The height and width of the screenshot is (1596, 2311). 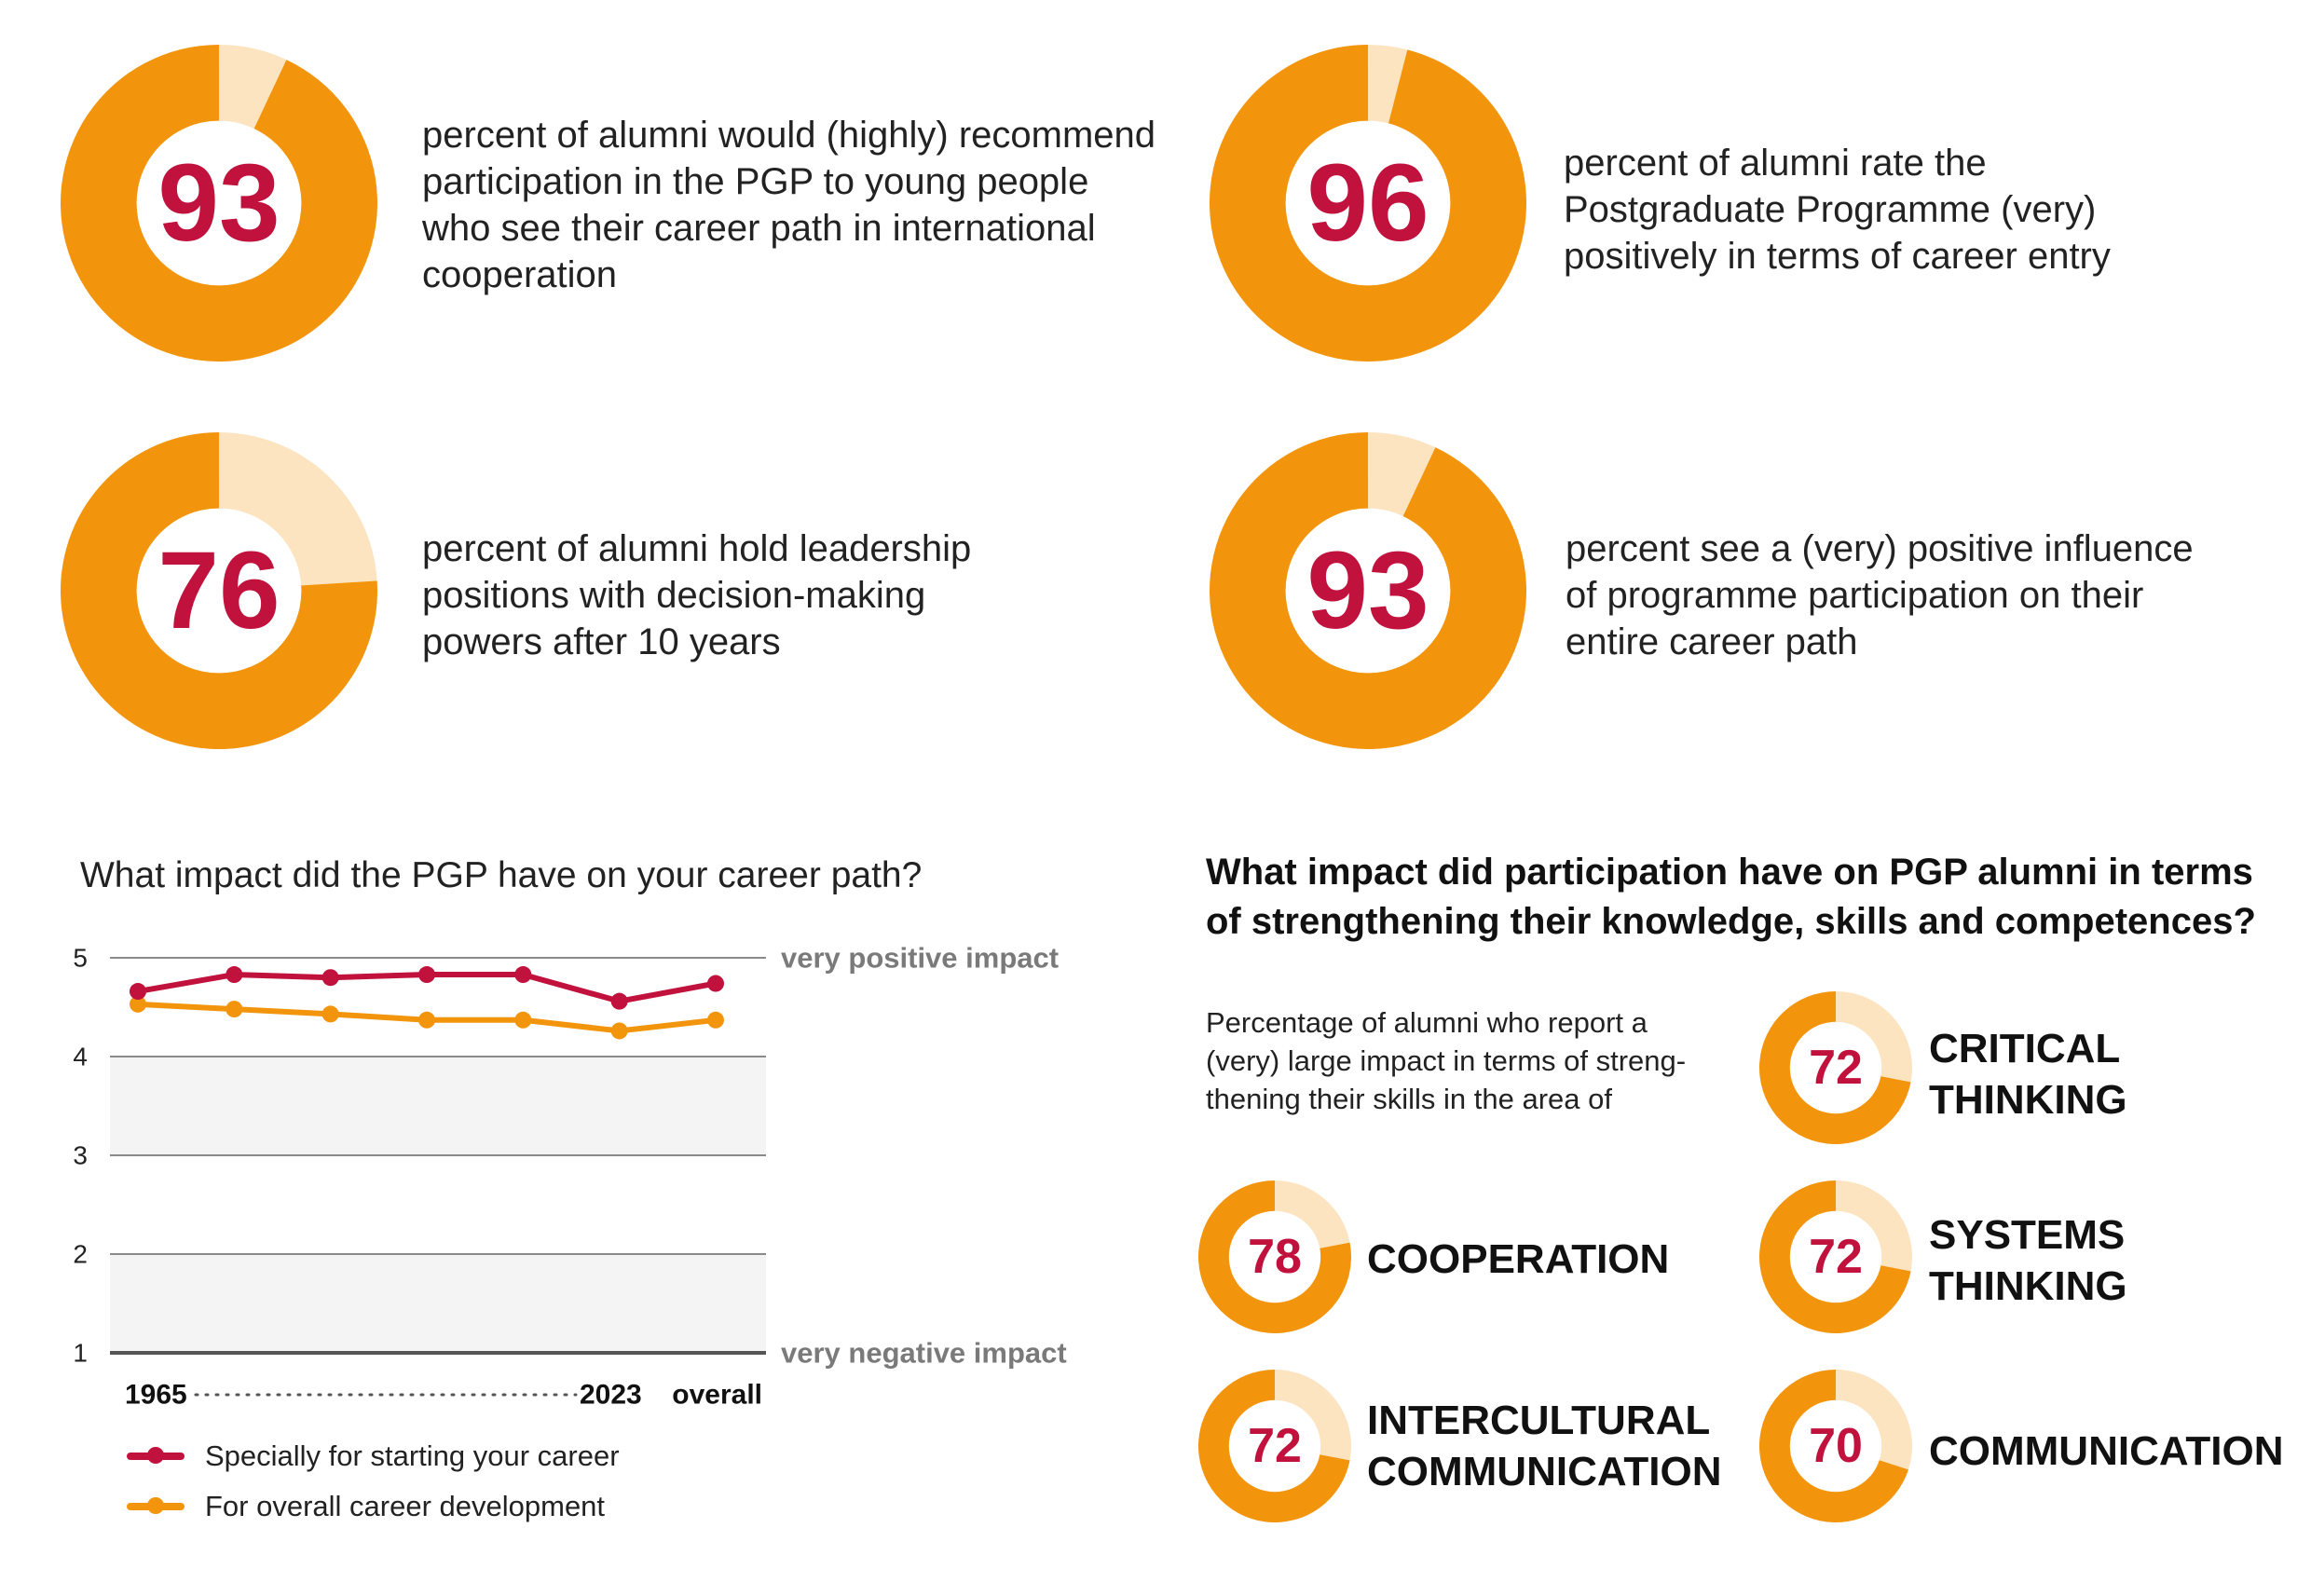 What do you see at coordinates (601, 641) in the screenshot?
I see `text-line: powers after 10 years` at bounding box center [601, 641].